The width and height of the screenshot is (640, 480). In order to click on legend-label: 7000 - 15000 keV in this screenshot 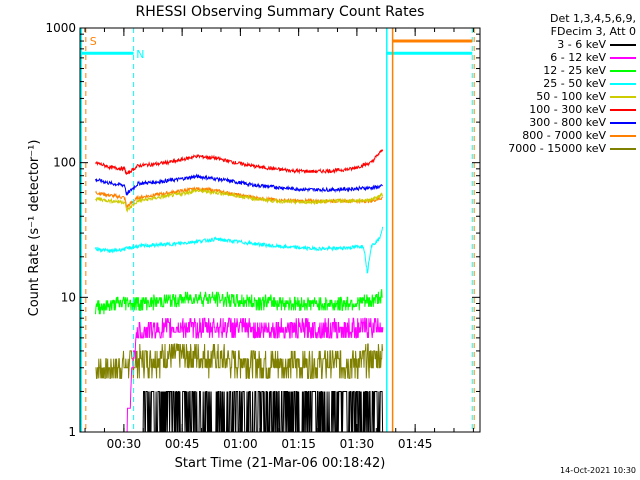, I will do `click(557, 148)`.